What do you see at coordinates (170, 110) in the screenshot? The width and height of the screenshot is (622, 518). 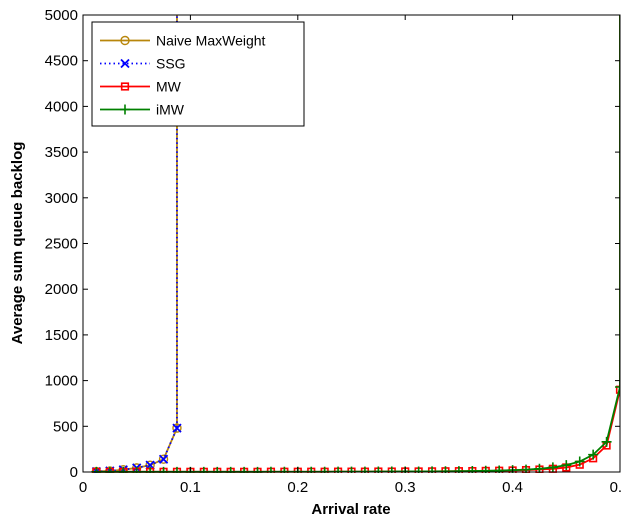 I see `legend-label: iMW` at bounding box center [170, 110].